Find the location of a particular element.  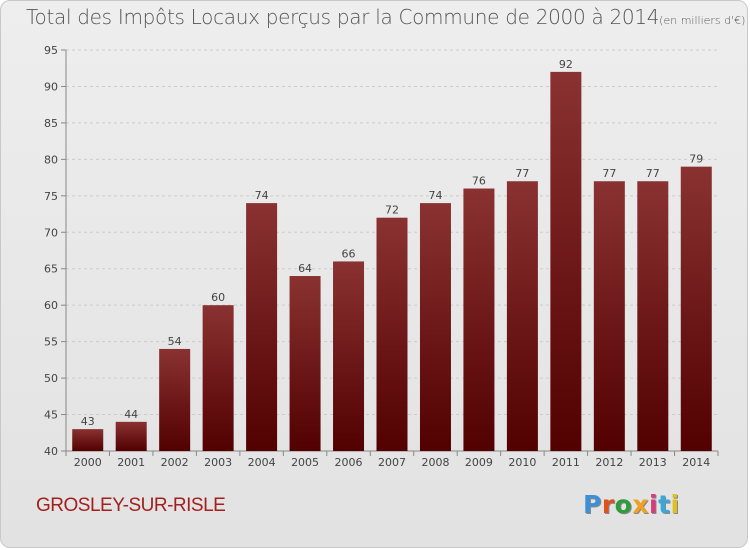

x-tick-label: 2004 is located at coordinates (262, 462).